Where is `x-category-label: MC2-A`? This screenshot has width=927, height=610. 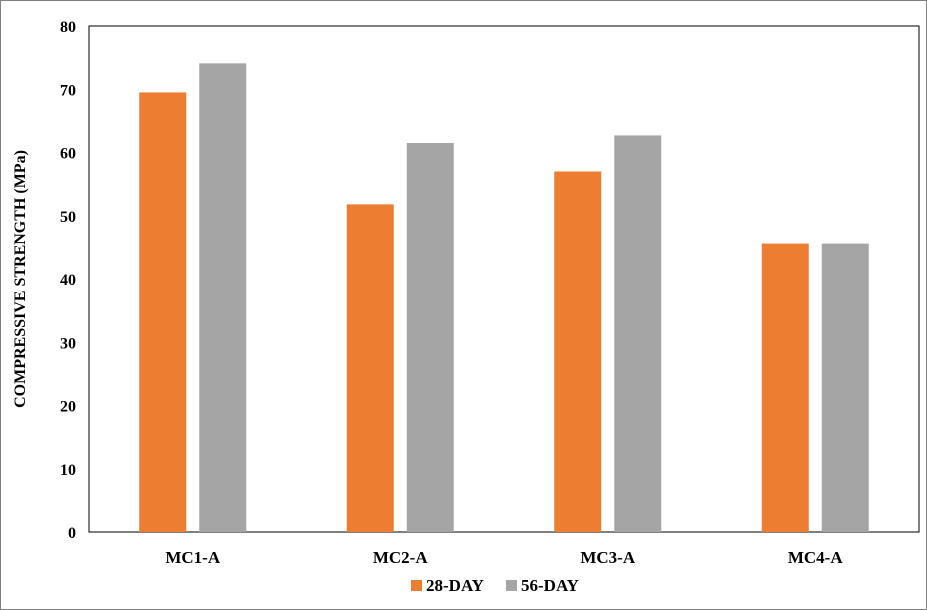 x-category-label: MC2-A is located at coordinates (400, 557).